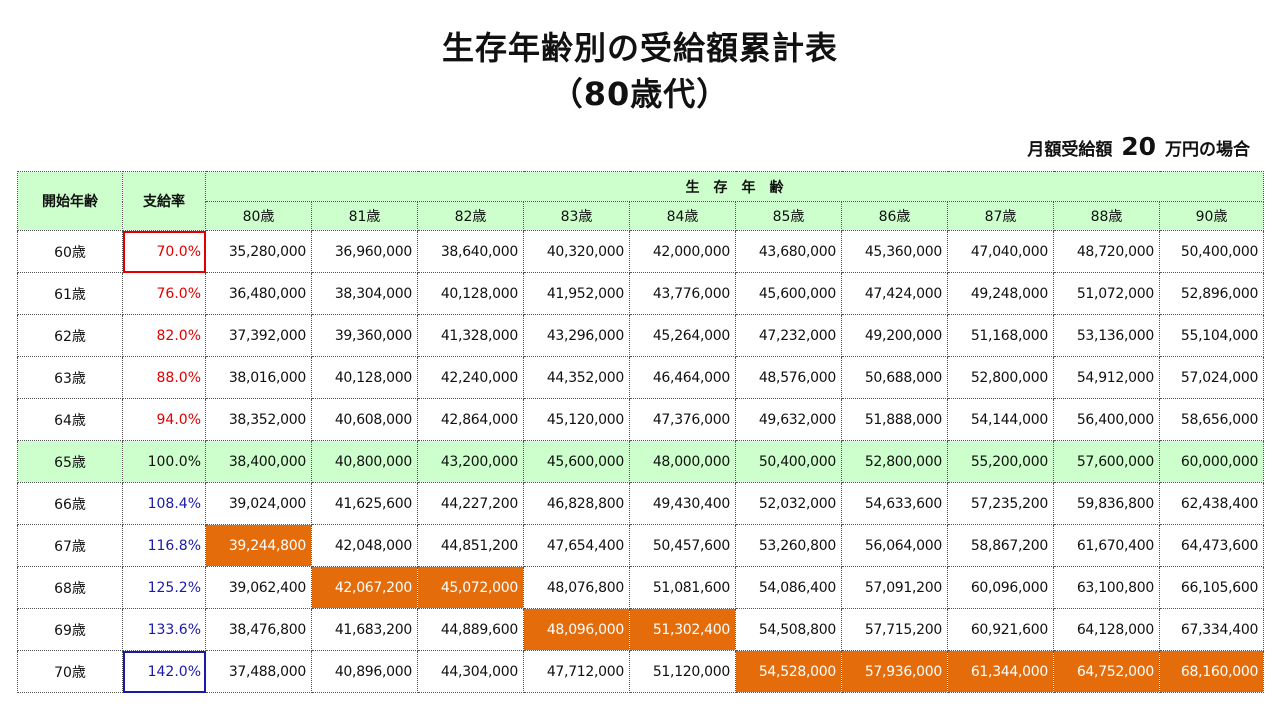 The image size is (1280, 720). Describe the element at coordinates (258, 377) in the screenshot. I see `value-cell: 38,016,000` at that location.